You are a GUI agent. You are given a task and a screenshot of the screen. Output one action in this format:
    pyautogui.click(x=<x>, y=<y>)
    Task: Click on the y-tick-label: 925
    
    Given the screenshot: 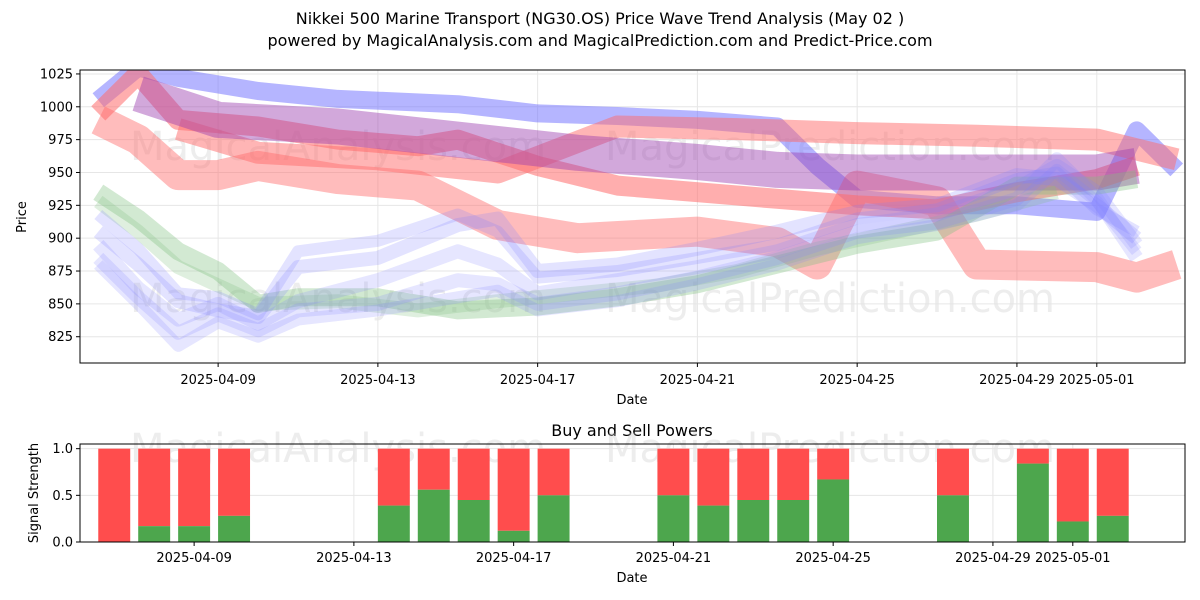 What is the action you would take?
    pyautogui.click(x=60, y=206)
    